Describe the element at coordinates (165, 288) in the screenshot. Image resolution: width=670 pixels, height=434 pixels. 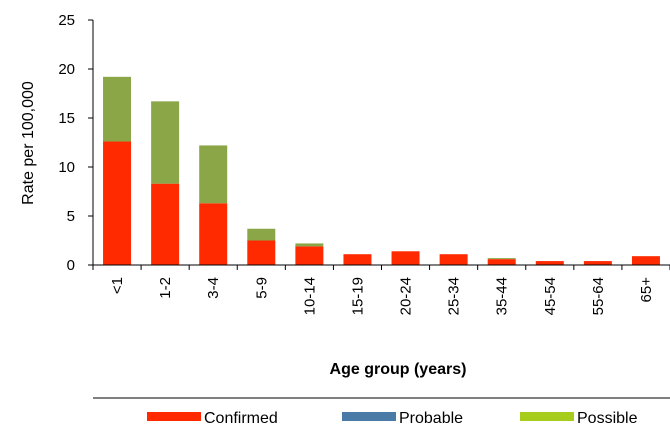
I see `x-tick-label: 1-2` at that location.